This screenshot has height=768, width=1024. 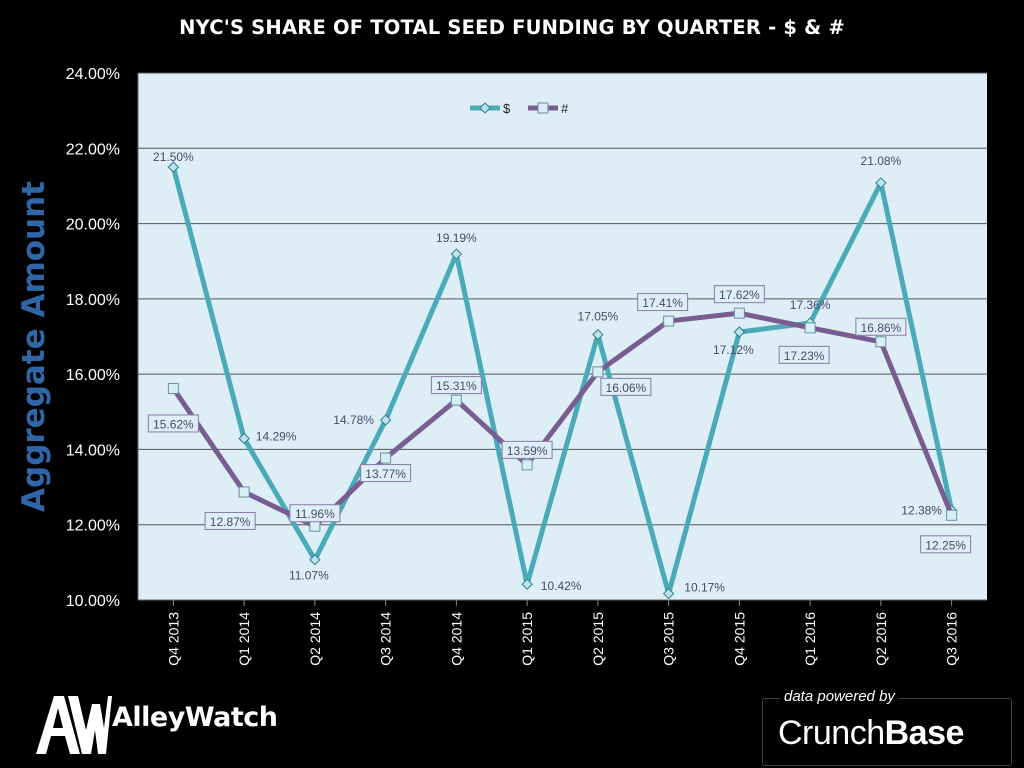 I want to click on data-label-dollar: 11.07%, so click(x=309, y=576).